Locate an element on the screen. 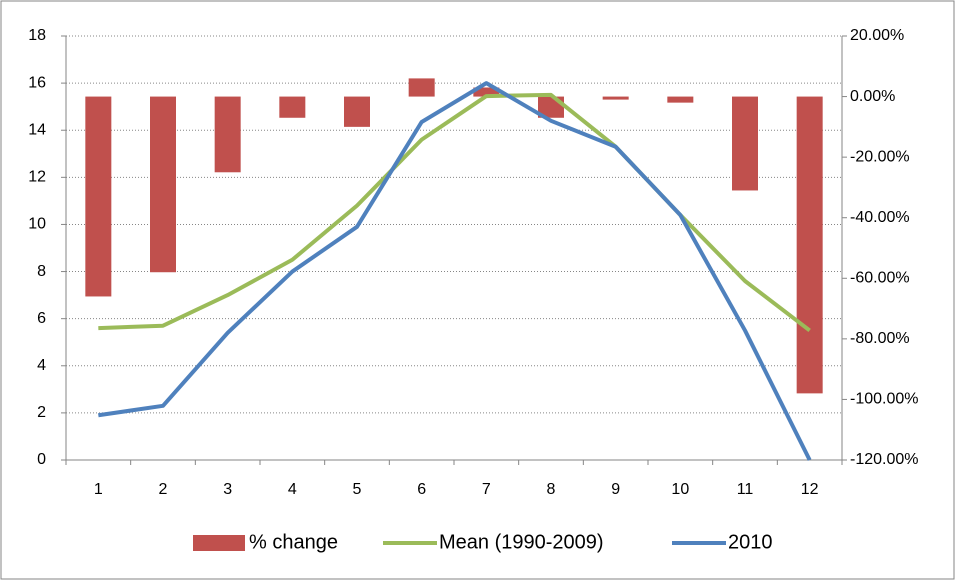 This screenshot has width=956, height=586. x-tick-label: 10 is located at coordinates (680, 489).